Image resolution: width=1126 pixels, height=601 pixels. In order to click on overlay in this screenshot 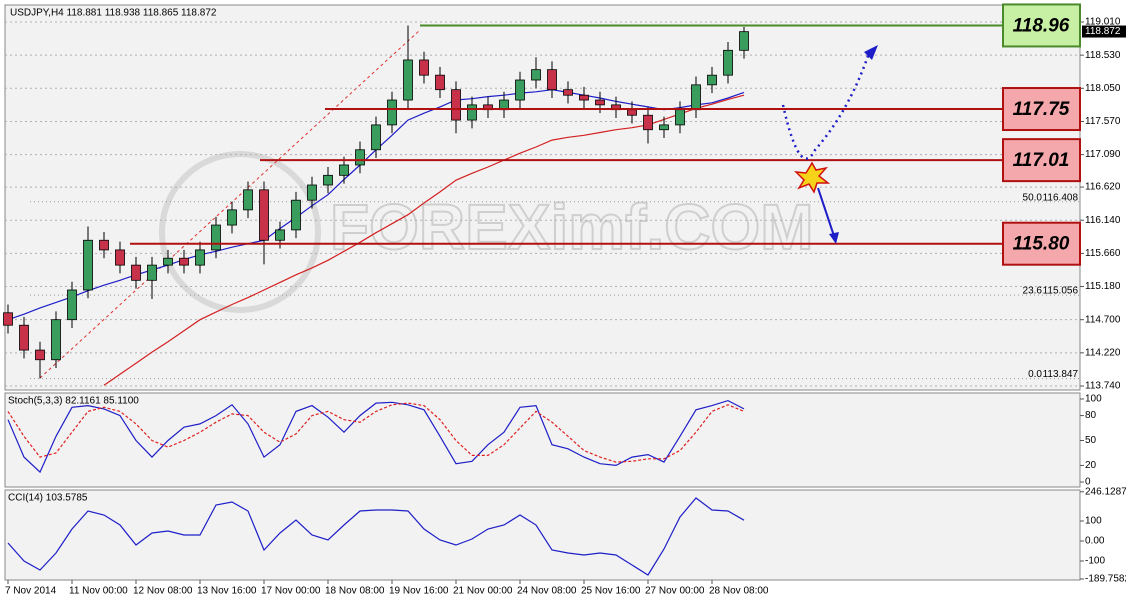, I will do `click(829, 144)`.